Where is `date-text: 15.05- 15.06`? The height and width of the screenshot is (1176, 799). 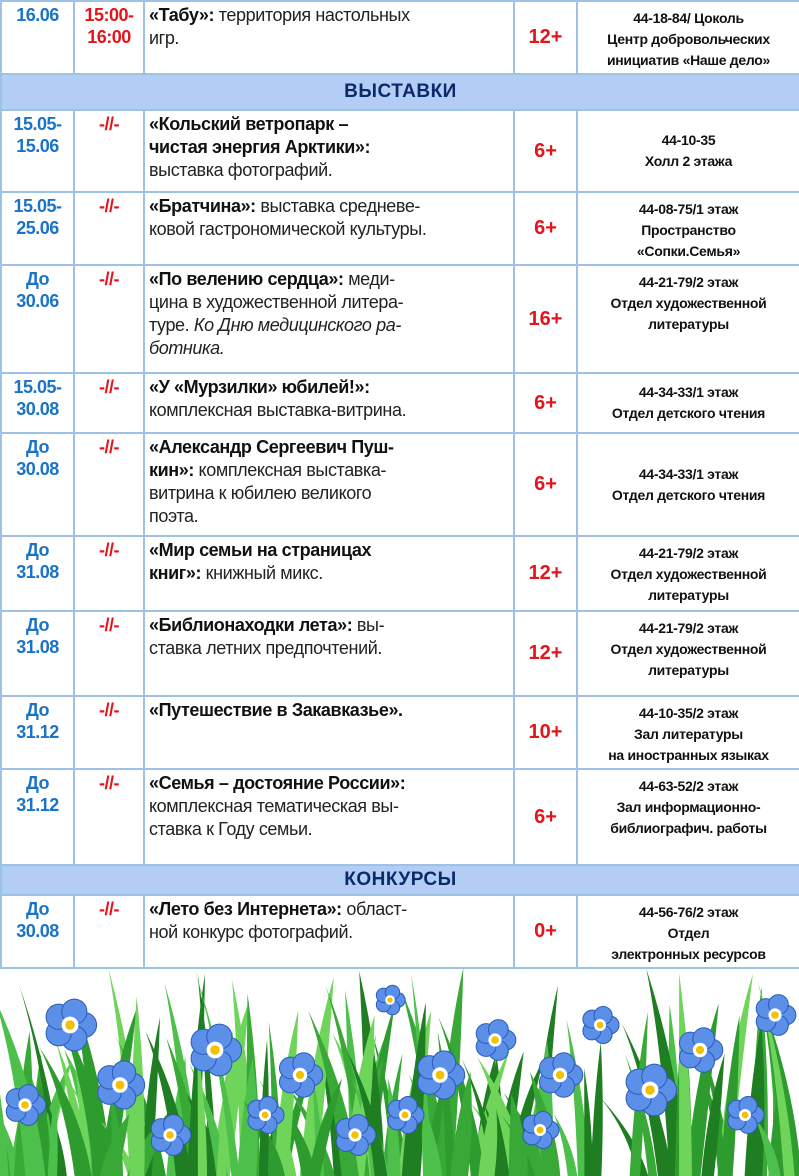 date-text: 15.05- 15.06 is located at coordinates (37, 135).